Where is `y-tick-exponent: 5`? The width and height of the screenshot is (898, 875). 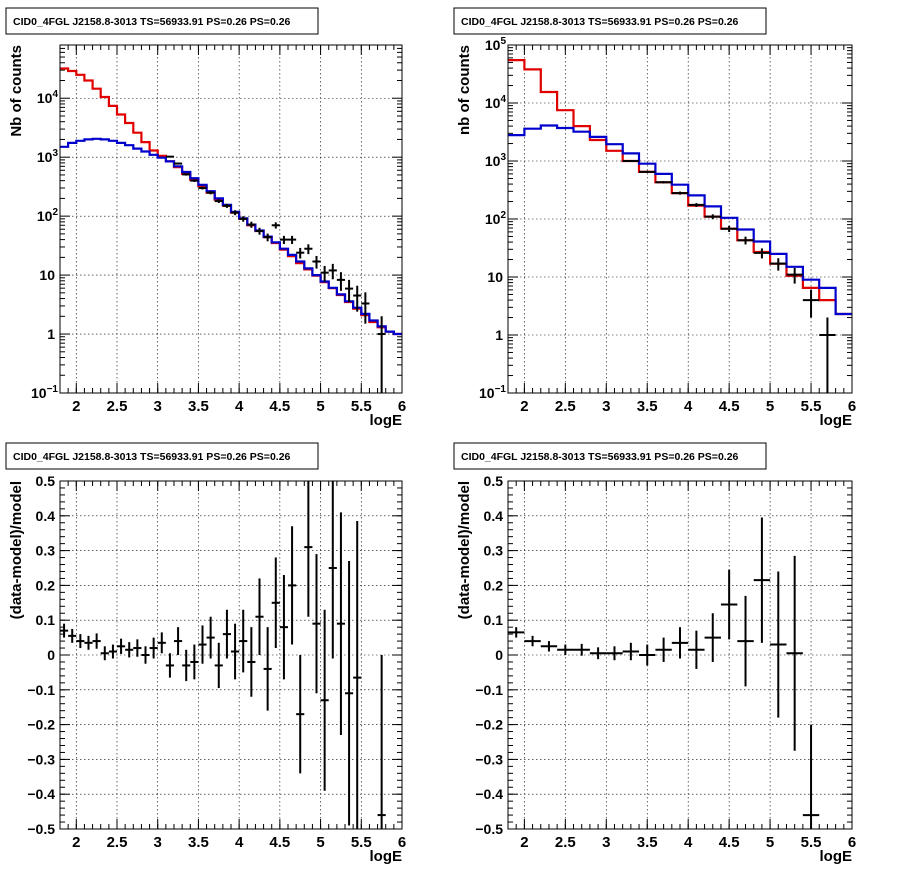
y-tick-exponent: 5 is located at coordinates (503, 41).